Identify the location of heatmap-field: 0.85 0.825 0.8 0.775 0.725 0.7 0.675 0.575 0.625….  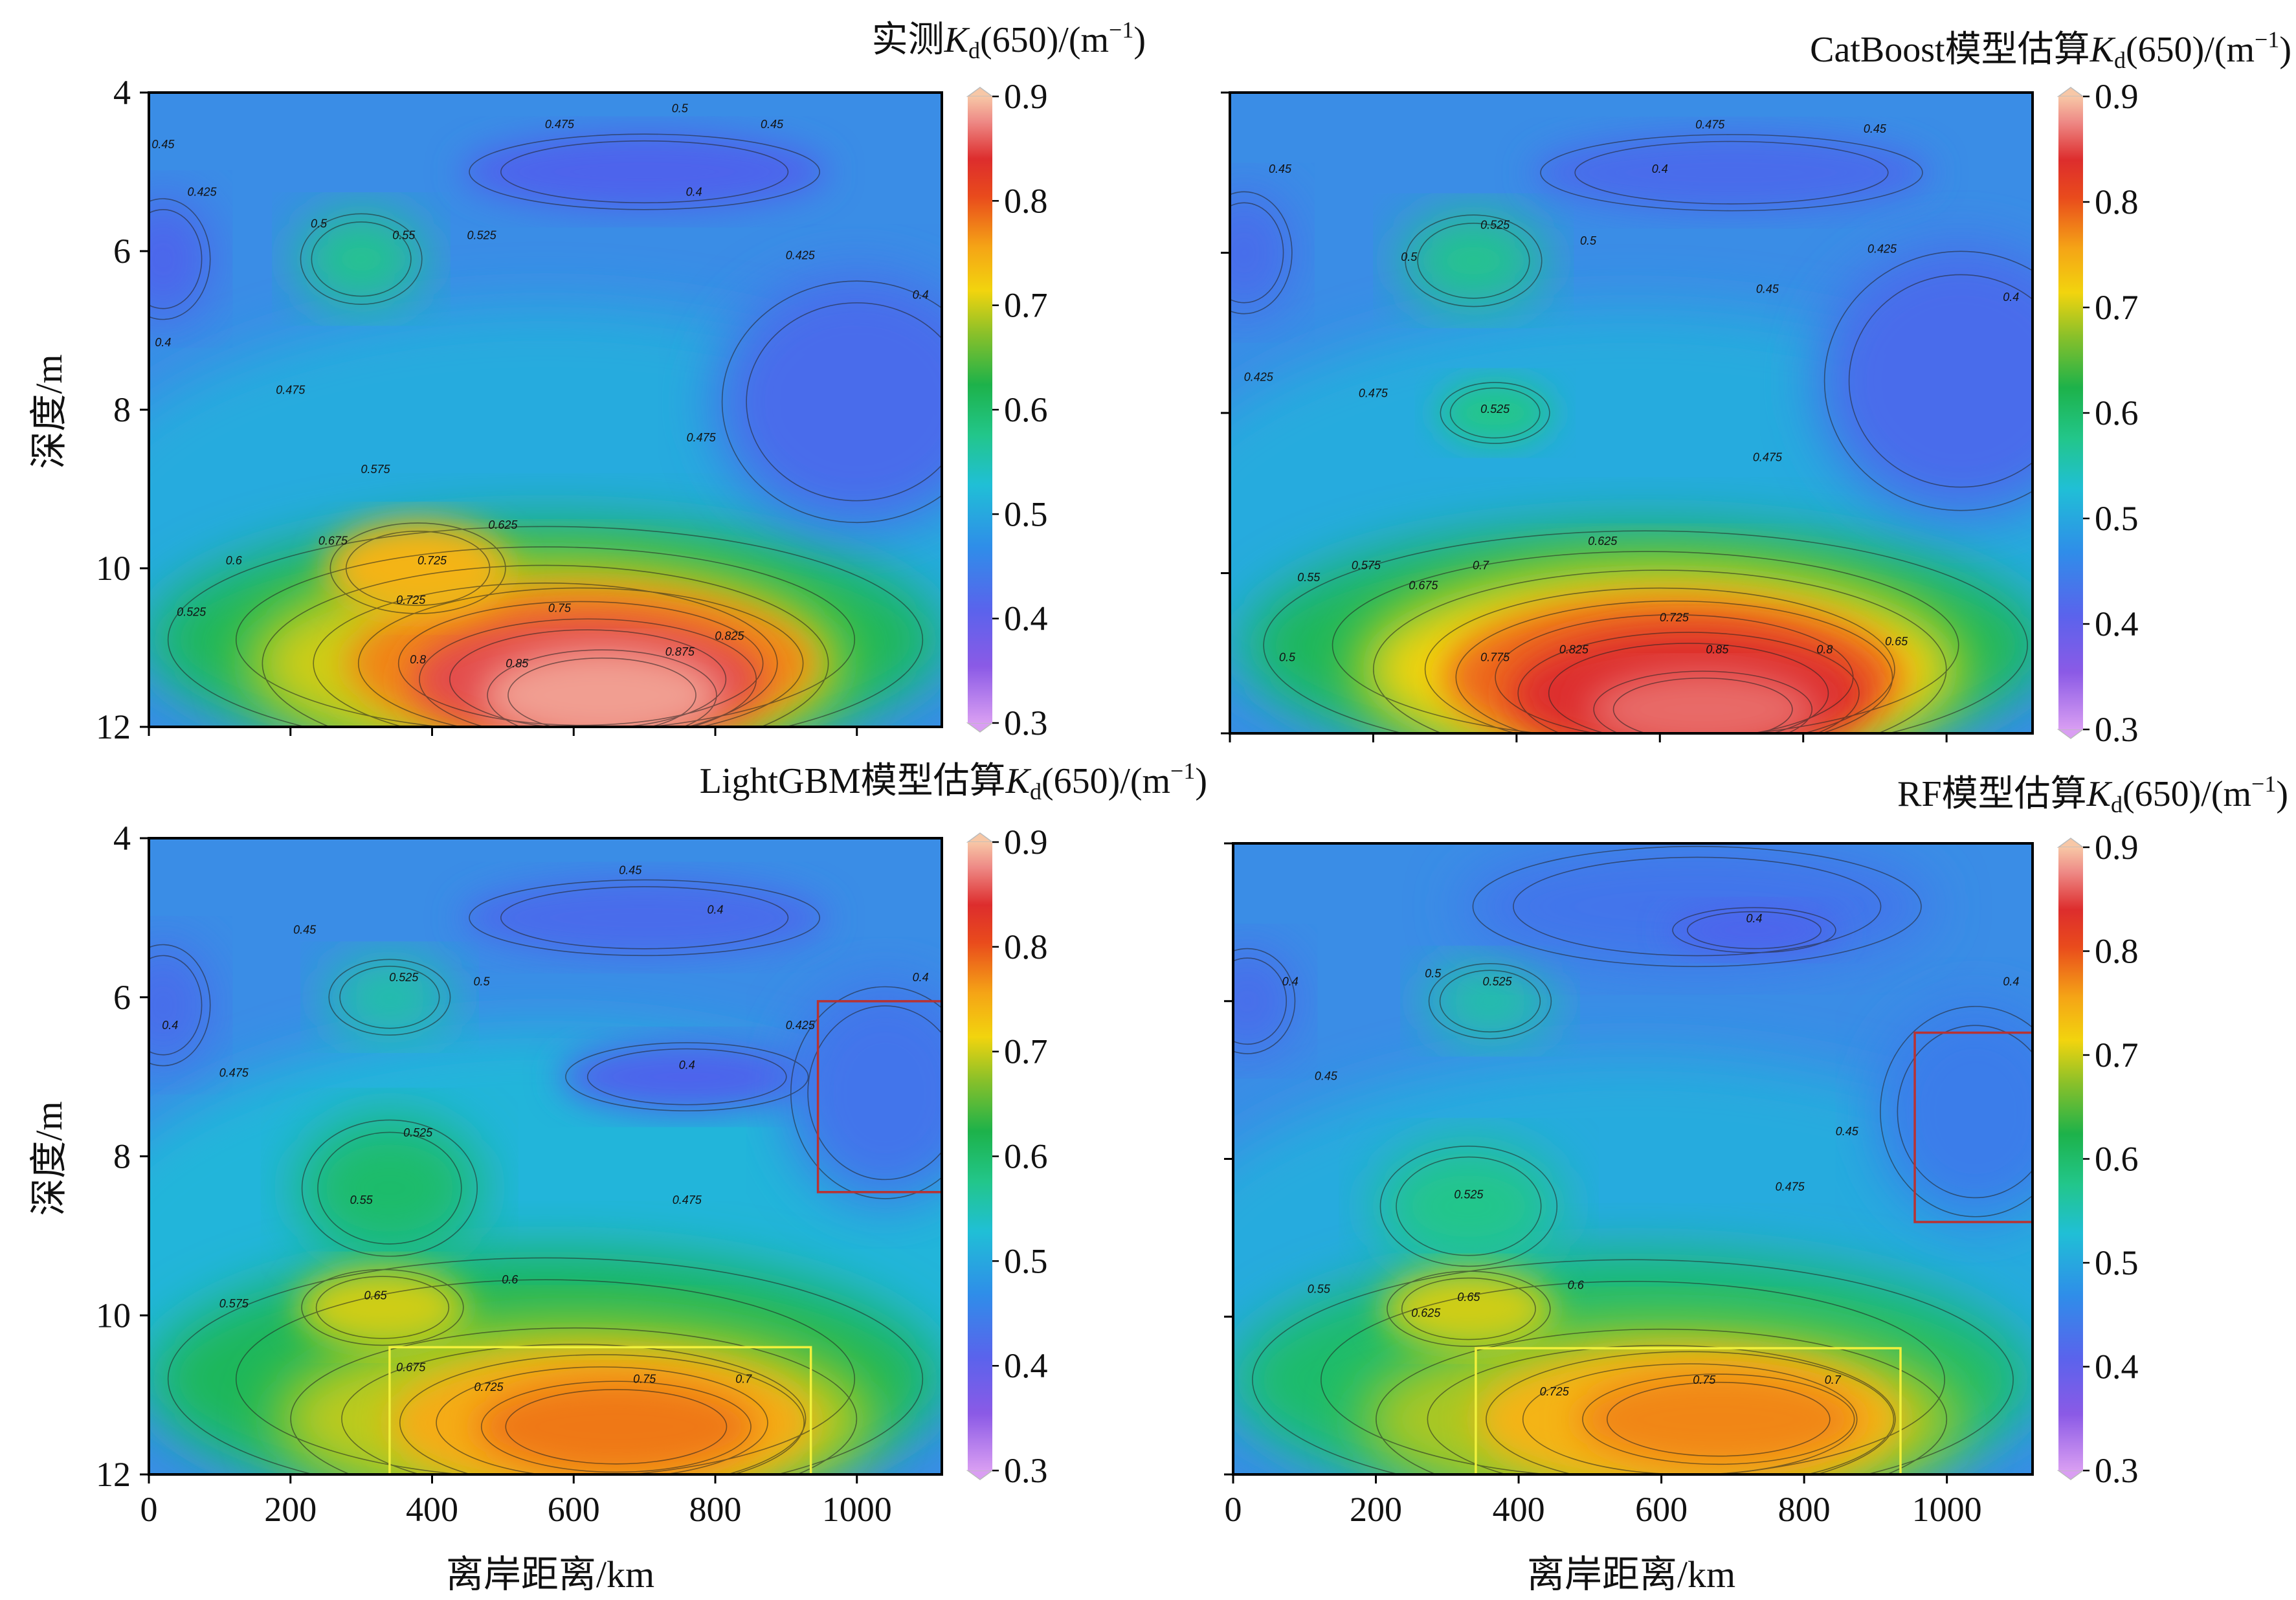
(1632, 413).